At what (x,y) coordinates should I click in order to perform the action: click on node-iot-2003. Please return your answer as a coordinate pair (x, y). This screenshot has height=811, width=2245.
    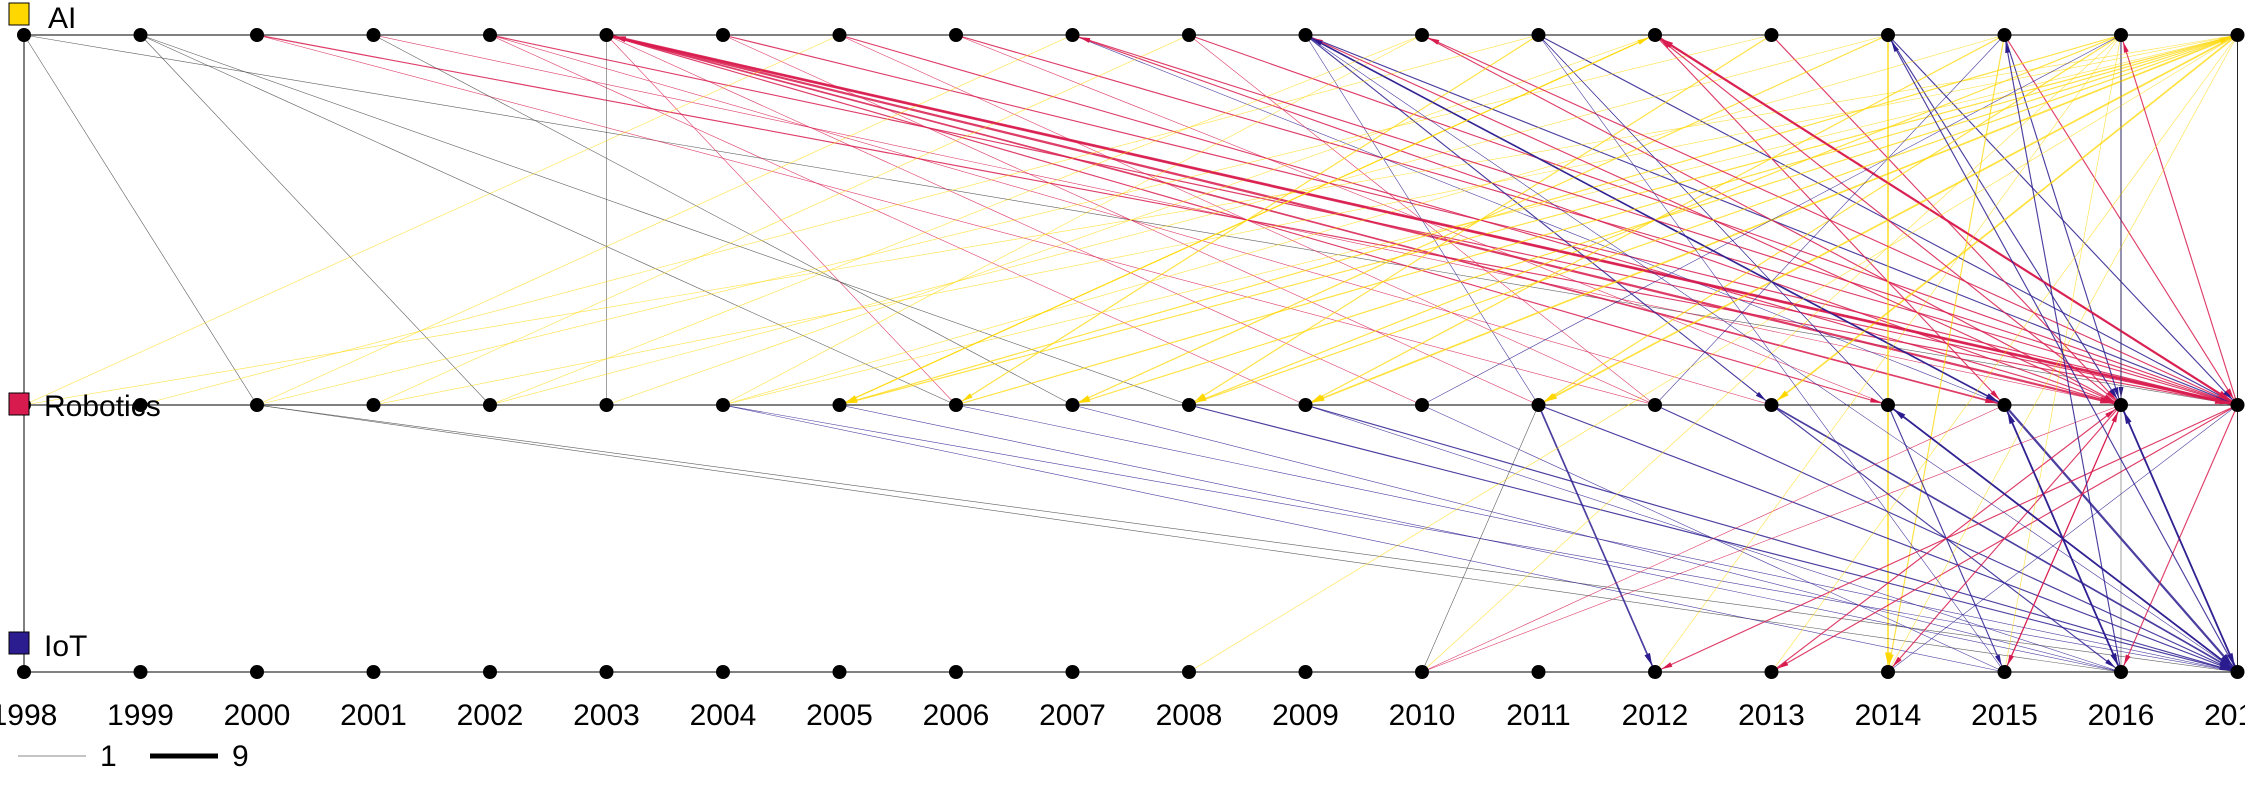
    Looking at the image, I should click on (606, 672).